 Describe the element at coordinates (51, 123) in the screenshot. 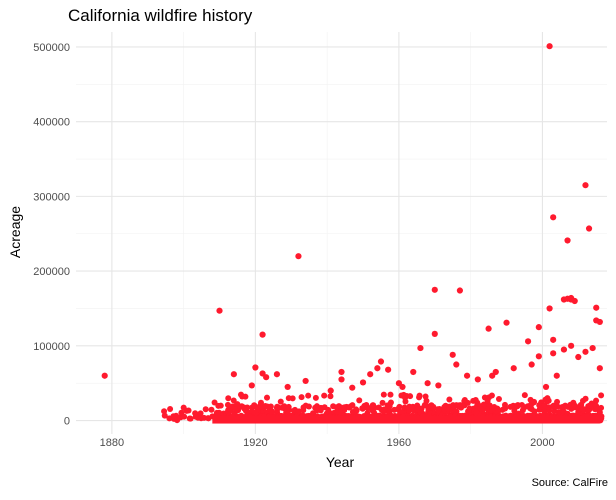

I see `y-tick-label: 400000` at that location.